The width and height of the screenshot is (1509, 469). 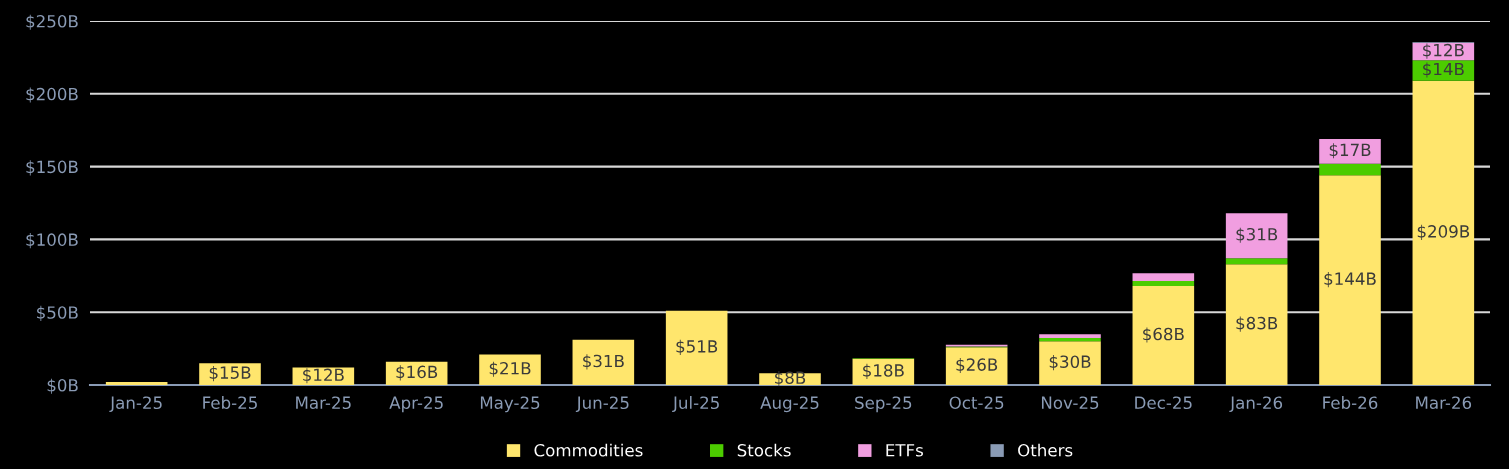 What do you see at coordinates (57, 313) in the screenshot?
I see `y-tick-label: $50B` at bounding box center [57, 313].